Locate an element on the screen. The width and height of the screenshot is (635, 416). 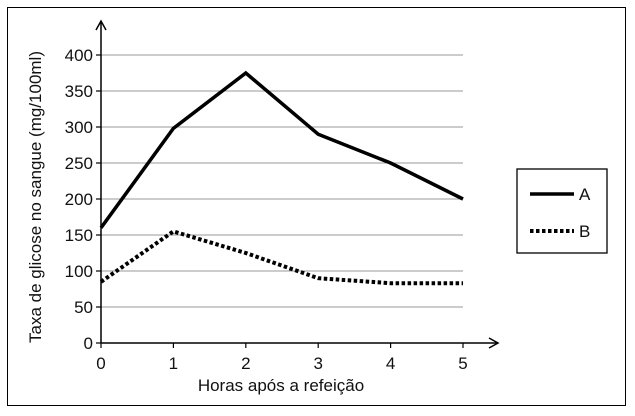
y-tick-label: 250 is located at coordinates (79, 163).